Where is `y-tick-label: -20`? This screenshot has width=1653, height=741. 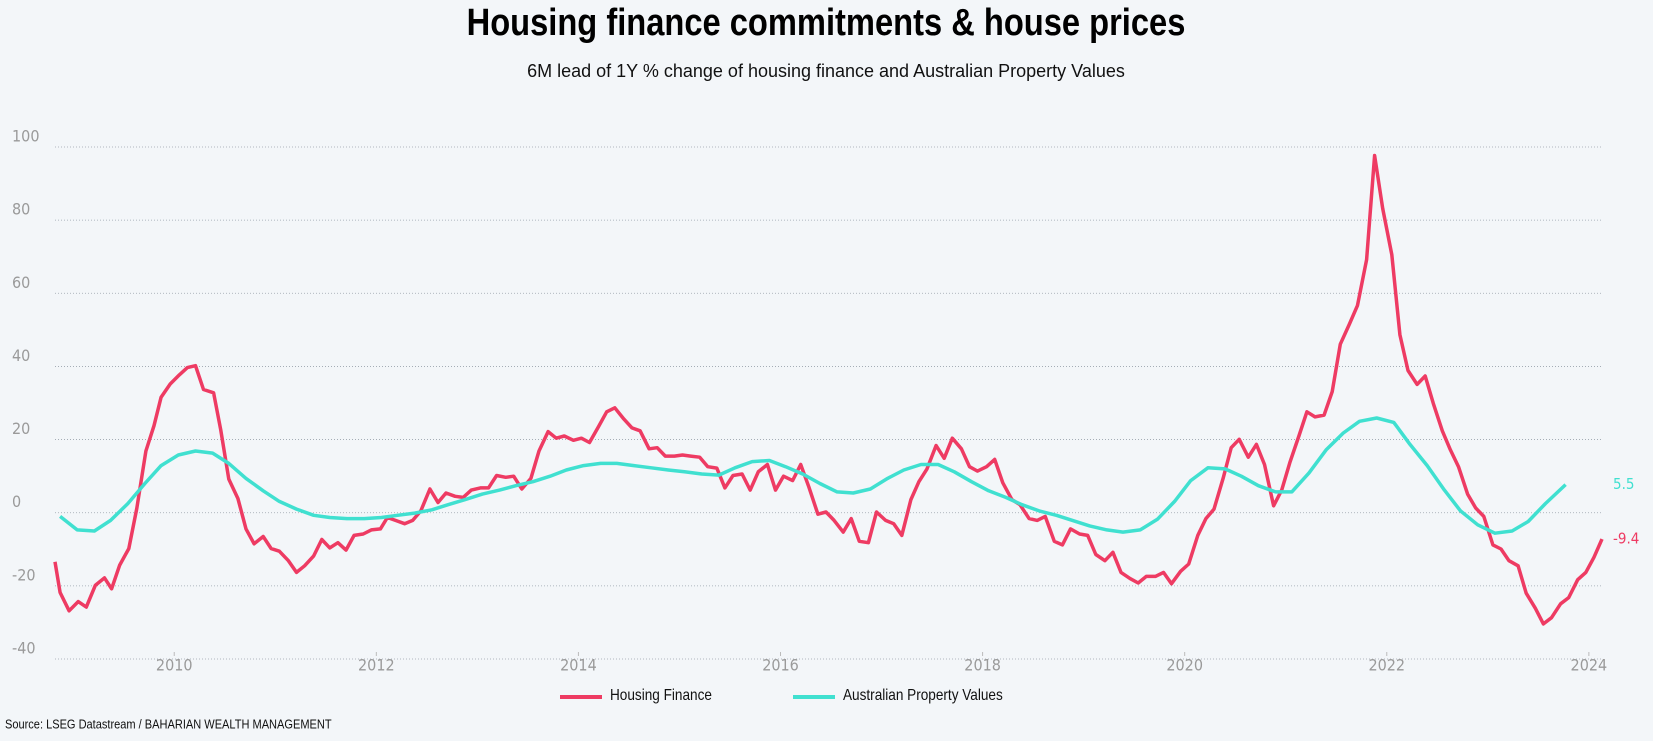
y-tick-label: -20 is located at coordinates (24, 574).